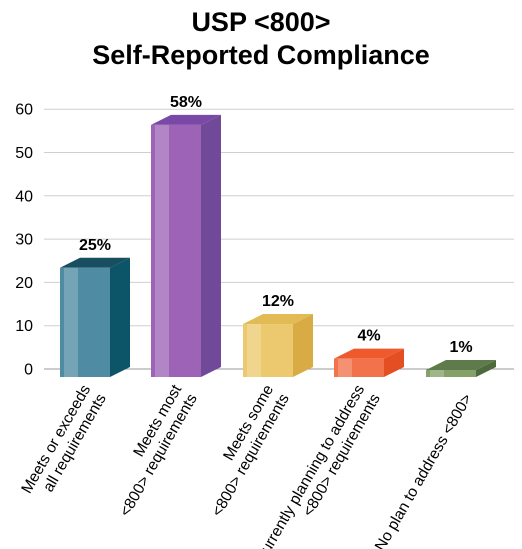  I want to click on x-category-label: No plan to address <800>, so click(424, 470).